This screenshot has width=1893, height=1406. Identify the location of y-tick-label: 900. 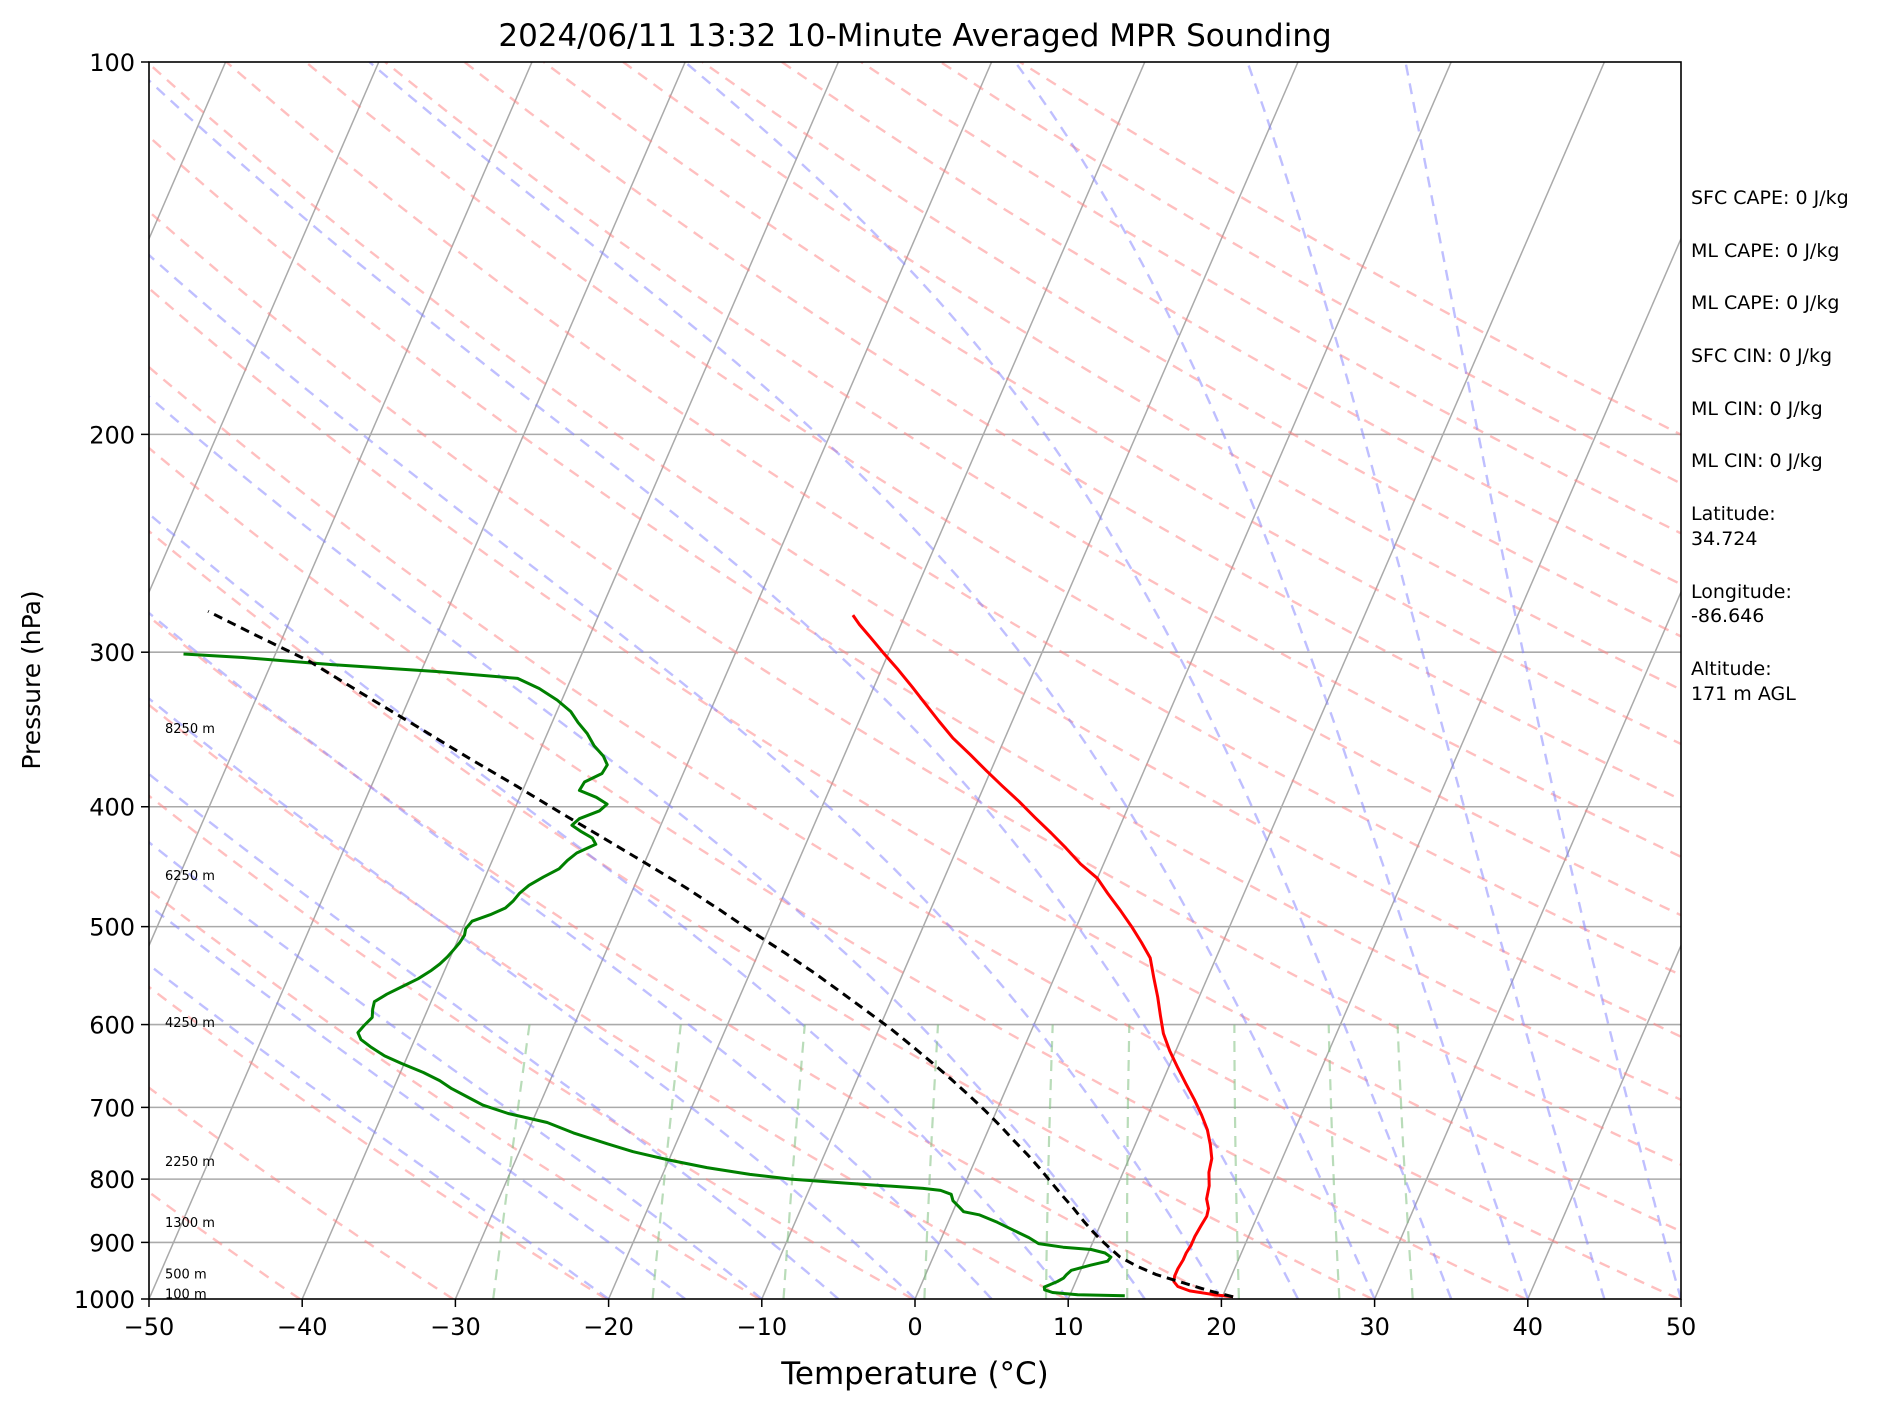
(112, 1243).